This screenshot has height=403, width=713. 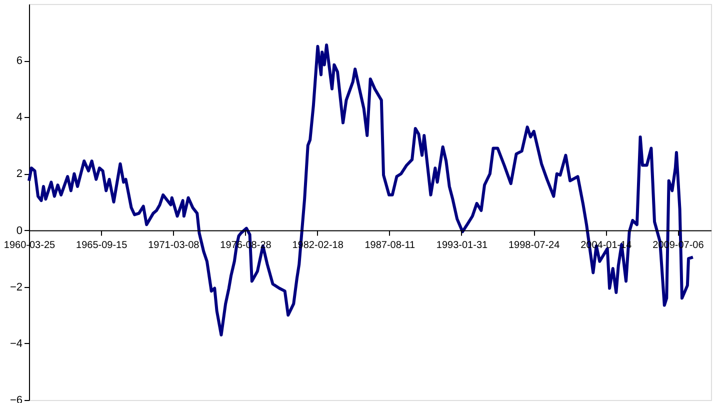 I want to click on y-tick-label: 4, so click(x=19, y=118).